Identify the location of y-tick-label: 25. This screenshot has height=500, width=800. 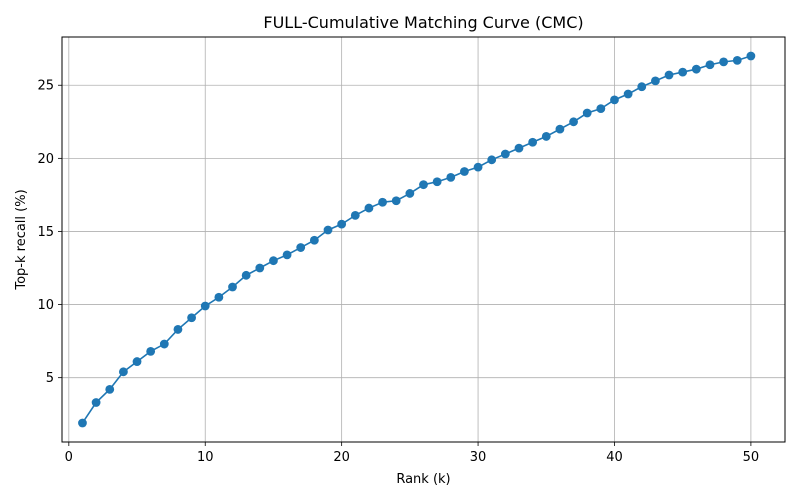
(45, 86).